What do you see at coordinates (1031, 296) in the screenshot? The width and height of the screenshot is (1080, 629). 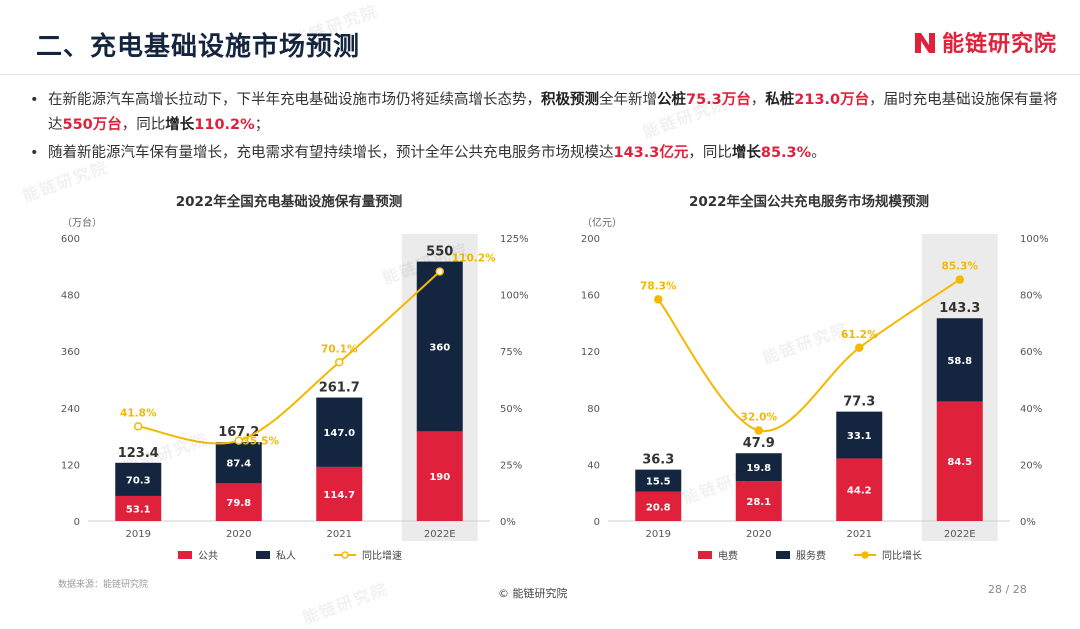 I see `y2-tick-label: 80%` at bounding box center [1031, 296].